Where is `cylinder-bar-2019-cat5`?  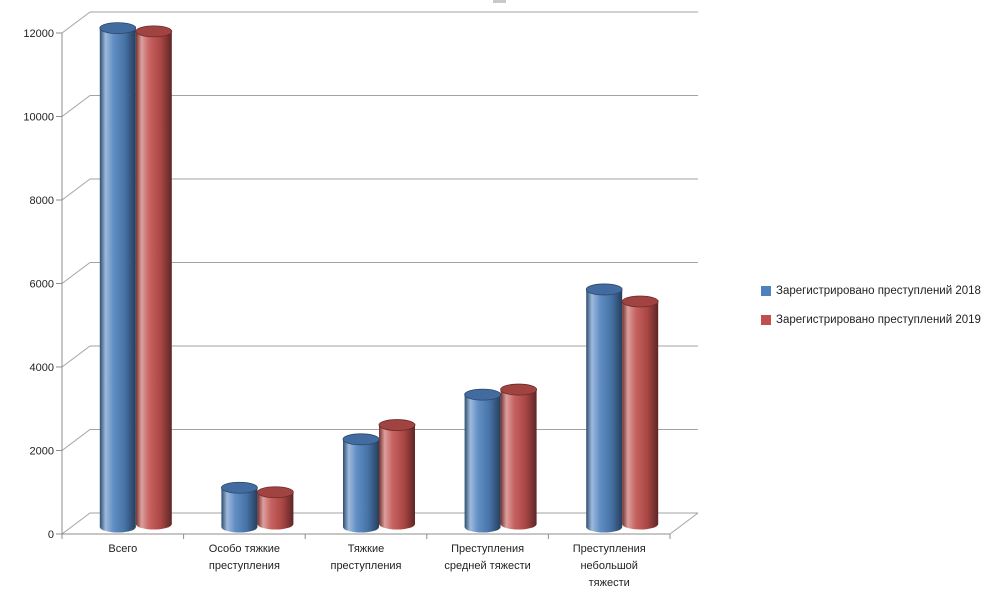
cylinder-bar-2019-cat5 is located at coordinates (640, 412).